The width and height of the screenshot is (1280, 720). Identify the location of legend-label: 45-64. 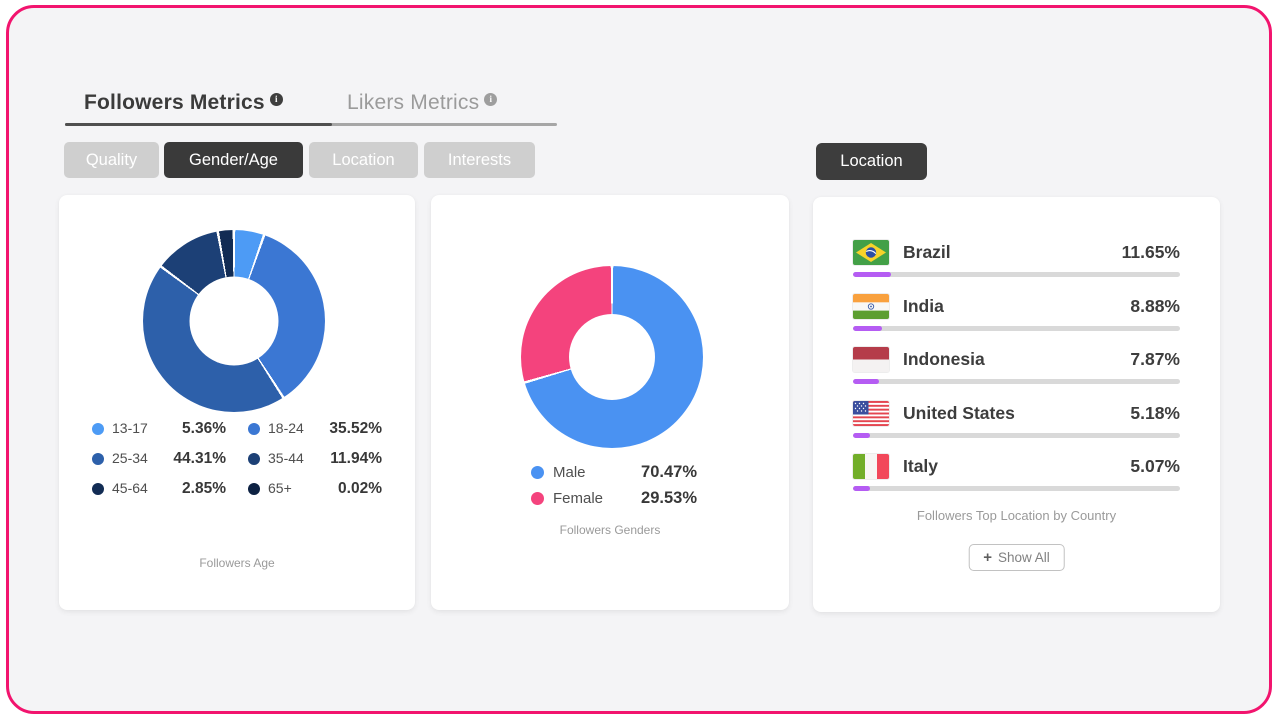
(130, 488).